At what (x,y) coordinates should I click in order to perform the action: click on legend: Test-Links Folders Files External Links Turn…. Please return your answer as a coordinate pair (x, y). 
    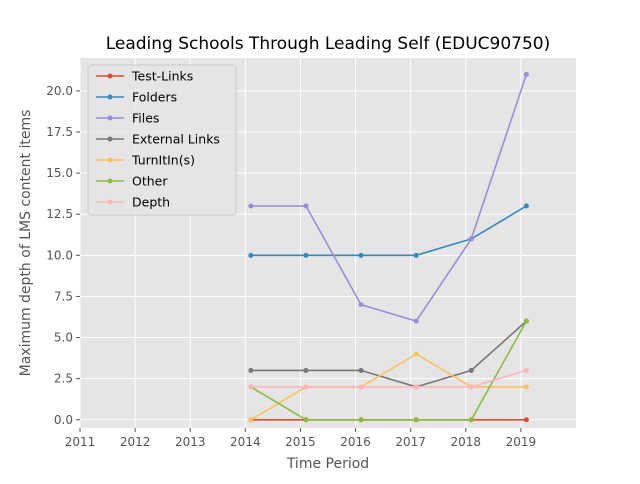
    Looking at the image, I should click on (162, 140).